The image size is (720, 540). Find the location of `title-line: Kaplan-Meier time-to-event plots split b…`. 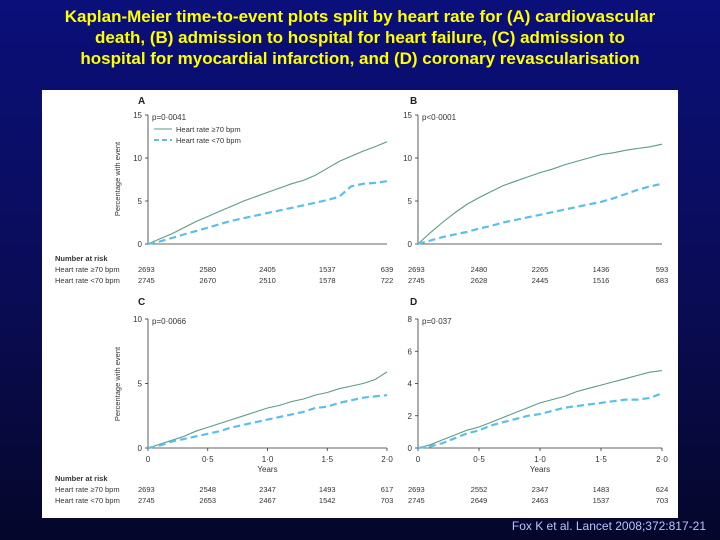

title-line: Kaplan-Meier time-to-event plots split b… is located at coordinates (360, 16).